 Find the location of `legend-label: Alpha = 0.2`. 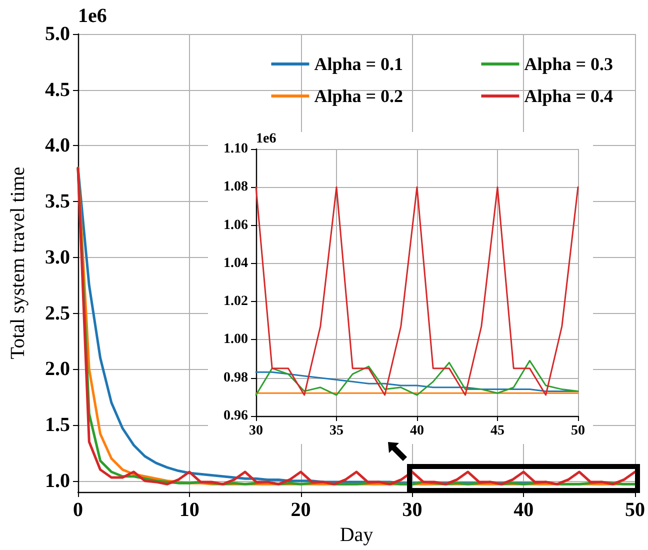

legend-label: Alpha = 0.2 is located at coordinates (359, 96).